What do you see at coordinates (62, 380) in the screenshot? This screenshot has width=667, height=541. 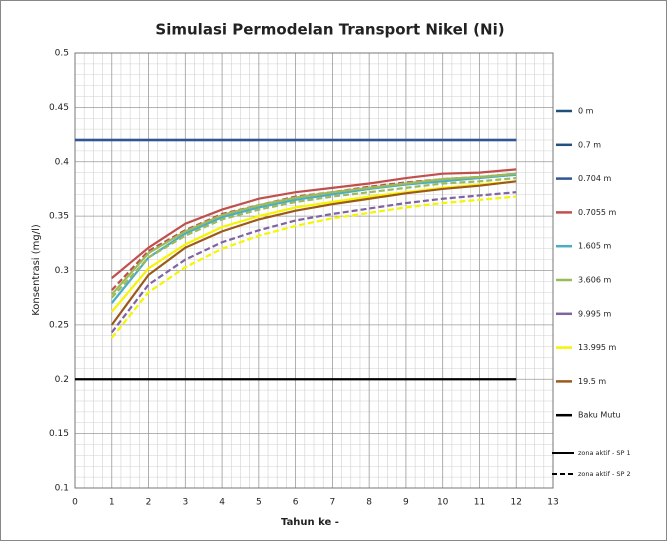 I see `y-tick-label: 0.2` at bounding box center [62, 380].